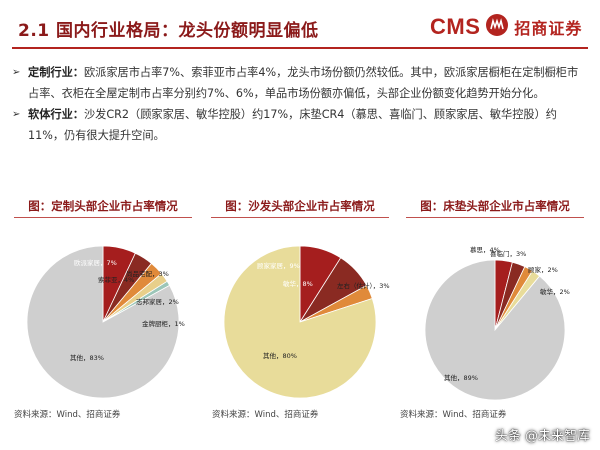  Describe the element at coordinates (455, 26) in the screenshot. I see `logo-text: CMS` at that location.